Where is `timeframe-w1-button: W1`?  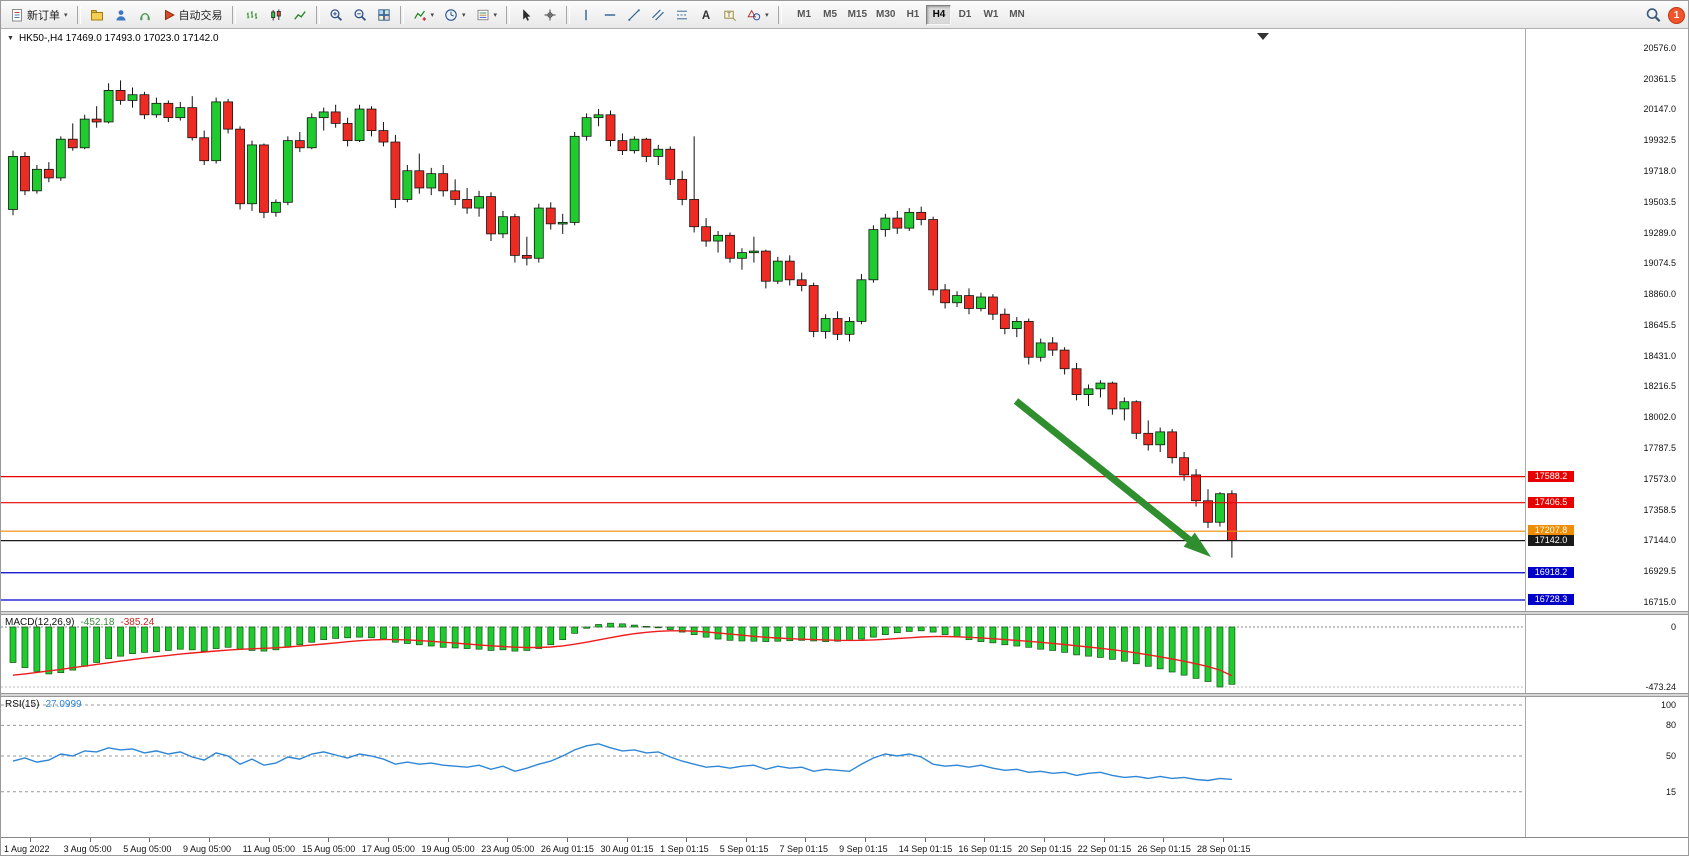 timeframe-w1-button: W1 is located at coordinates (990, 15).